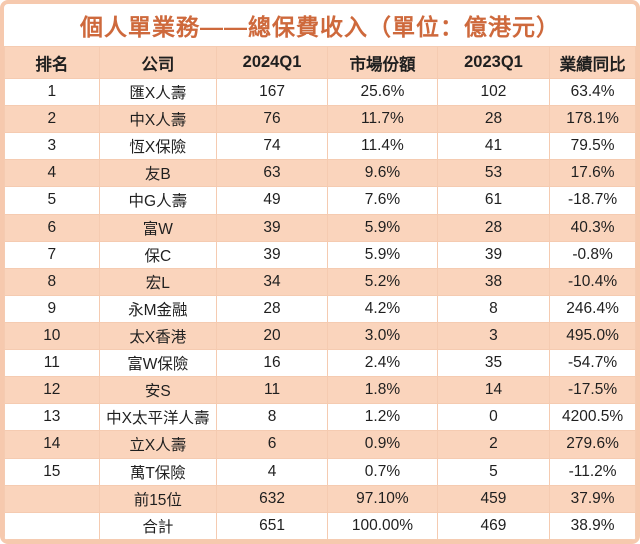  Describe the element at coordinates (158, 417) in the screenshot. I see `company-cell: 中X太平洋人壽` at that location.